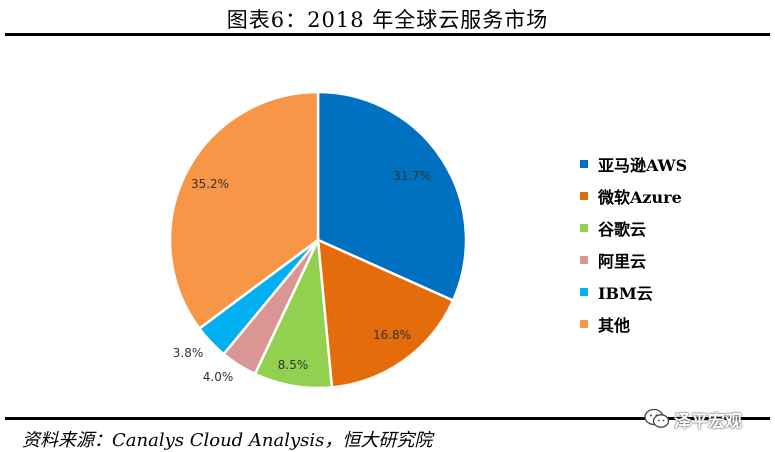  Describe the element at coordinates (643, 165) in the screenshot. I see `legend-label: 亚马逊AWS` at that location.